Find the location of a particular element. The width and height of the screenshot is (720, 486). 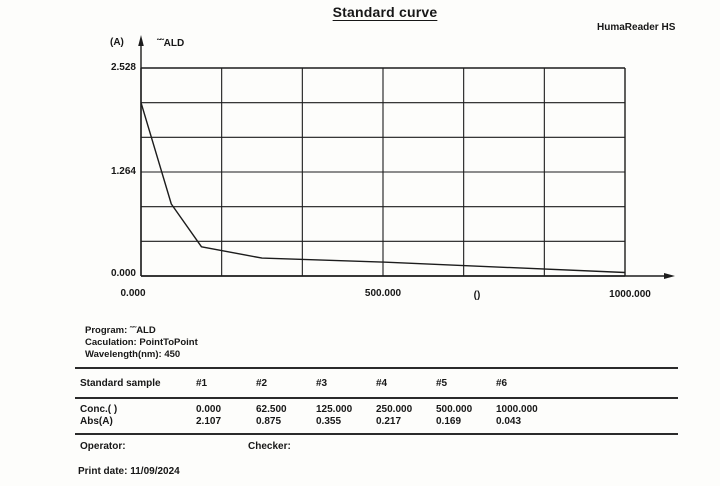

x-tick-mid: 500.000 is located at coordinates (383, 293).